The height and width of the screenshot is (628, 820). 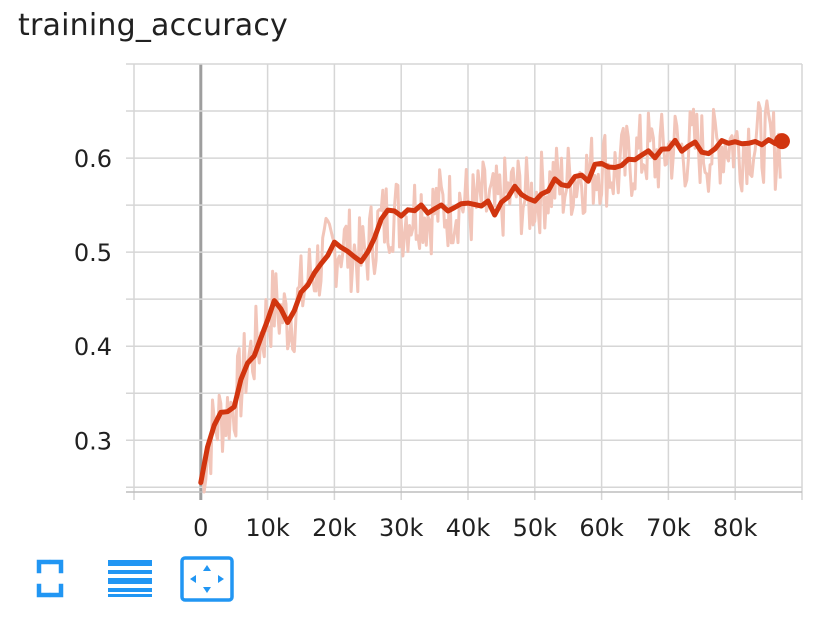 What do you see at coordinates (267, 527) in the screenshot?
I see `x-tick-label: 10k` at bounding box center [267, 527].